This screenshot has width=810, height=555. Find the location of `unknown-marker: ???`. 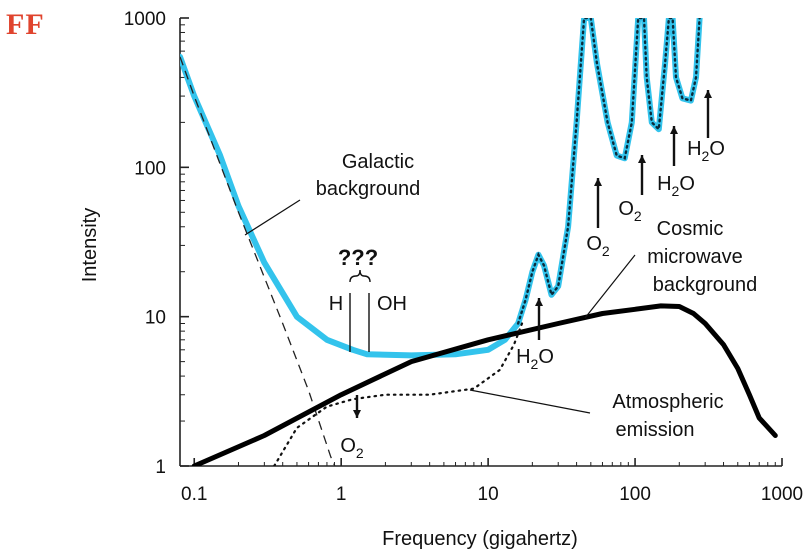

unknown-marker: ??? is located at coordinates (358, 257).